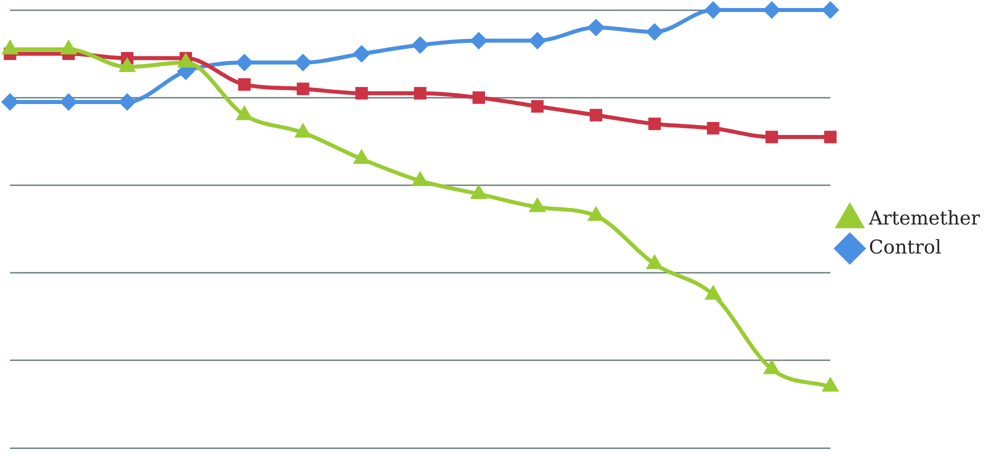  I want to click on legend-label: Control, so click(905, 247).